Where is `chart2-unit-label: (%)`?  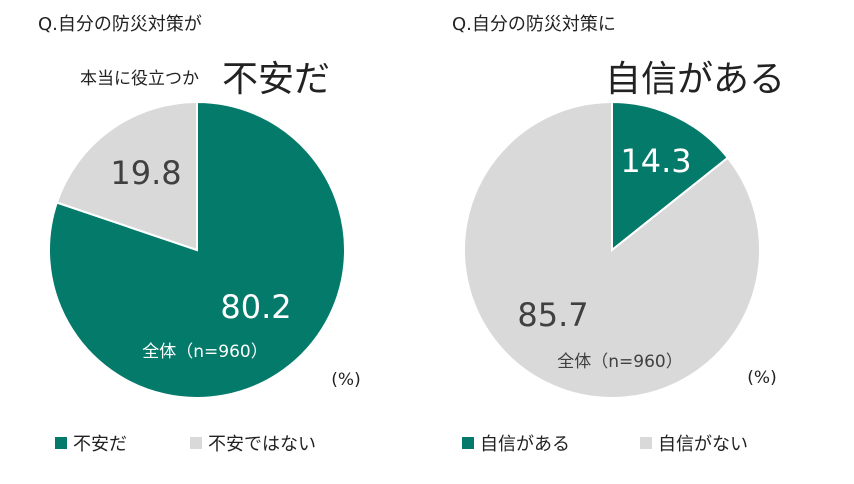
chart2-unit-label: (%) is located at coordinates (761, 378).